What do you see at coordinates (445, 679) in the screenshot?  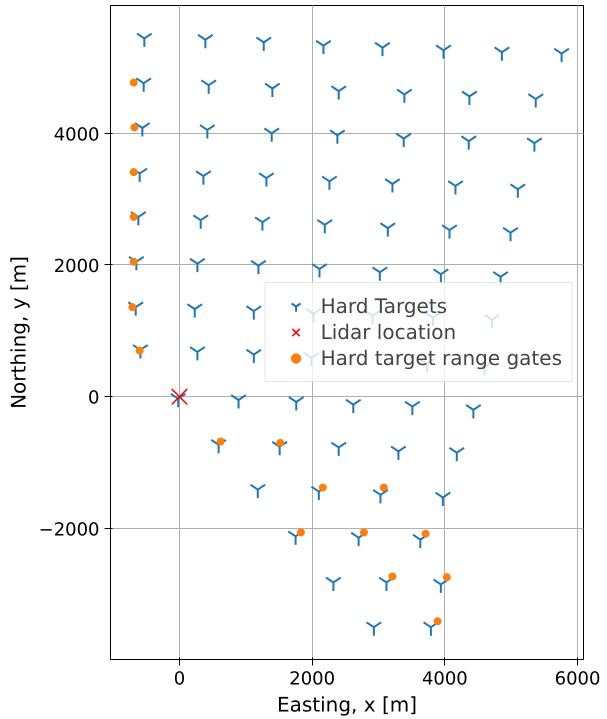 I see `x-tick-label: 4000` at bounding box center [445, 679].